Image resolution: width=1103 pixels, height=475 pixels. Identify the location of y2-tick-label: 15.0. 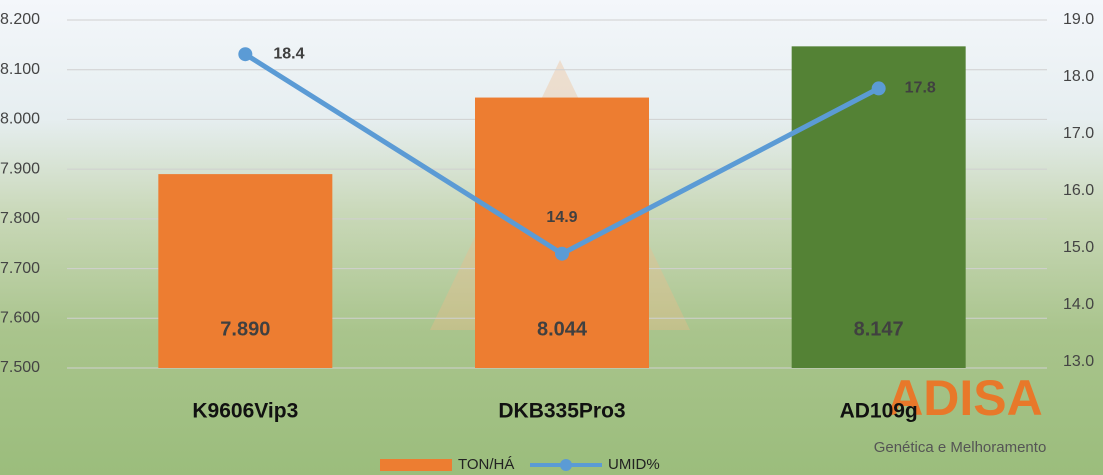
(1078, 247).